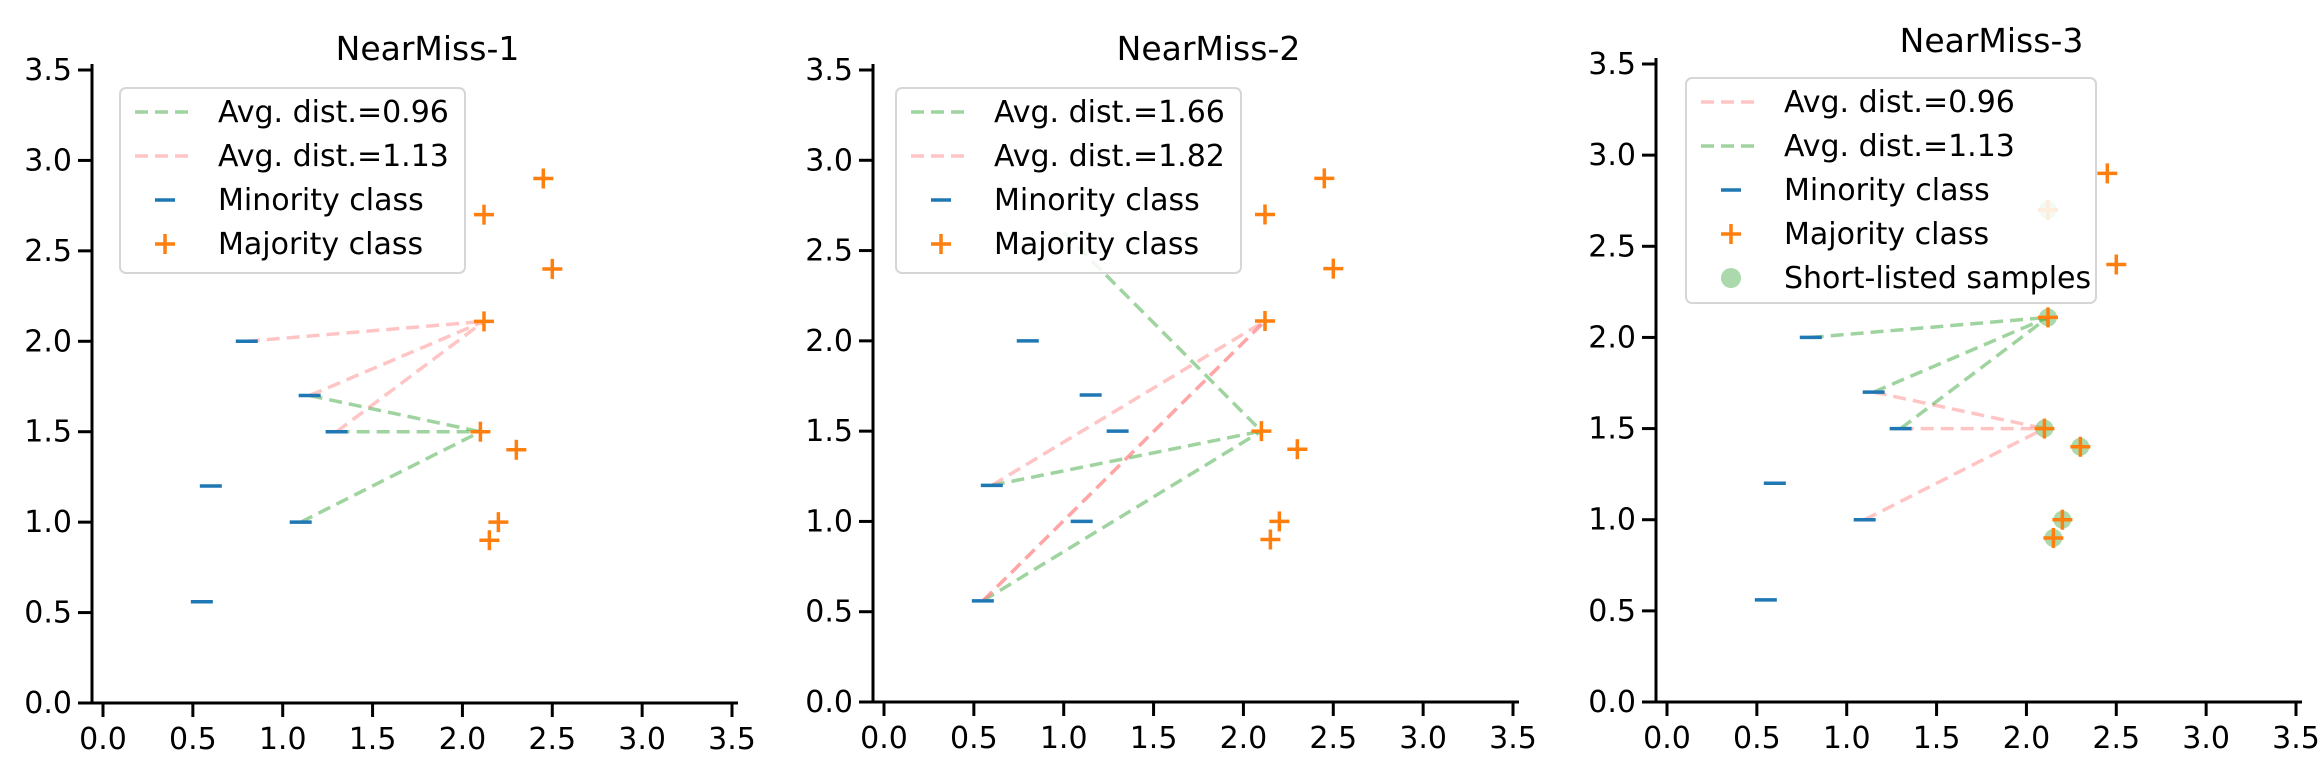 This screenshot has height=774, width=2322. Describe the element at coordinates (1209, 48) in the screenshot. I see `chart-title: NearMiss-2` at that location.